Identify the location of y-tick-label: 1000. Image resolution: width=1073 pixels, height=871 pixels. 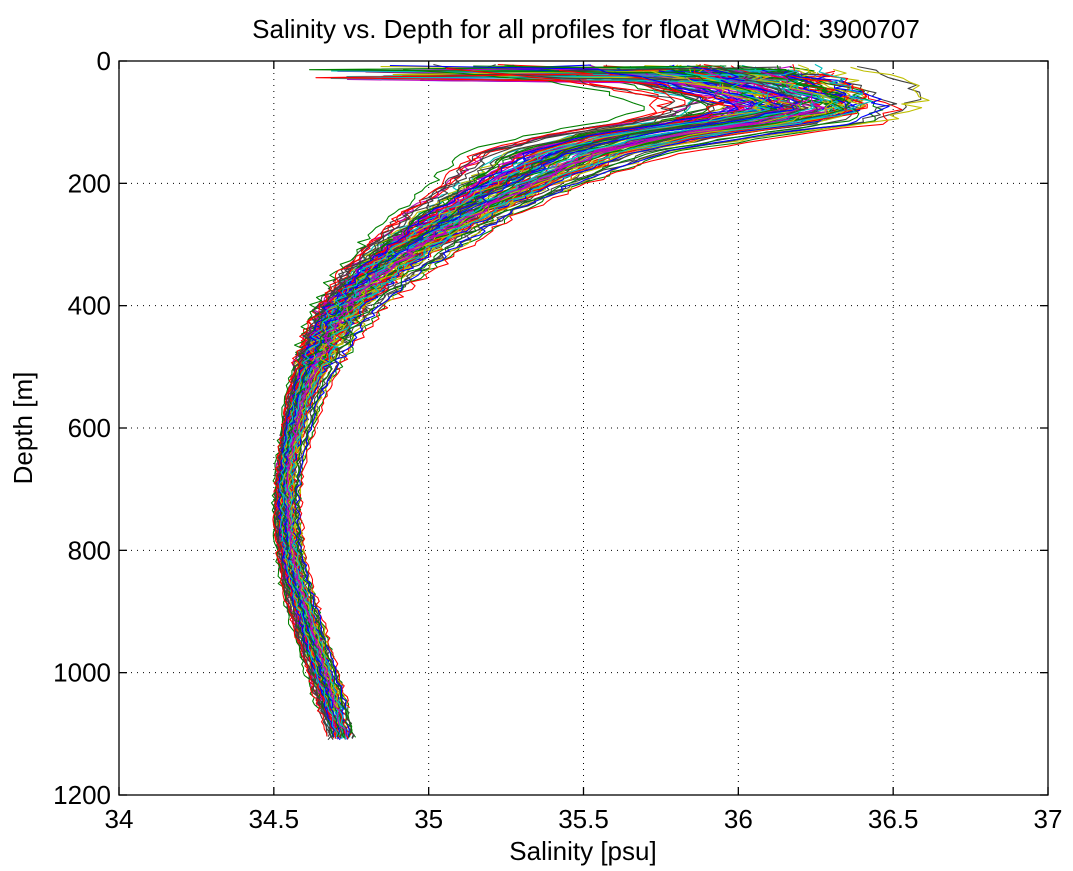
(82, 673).